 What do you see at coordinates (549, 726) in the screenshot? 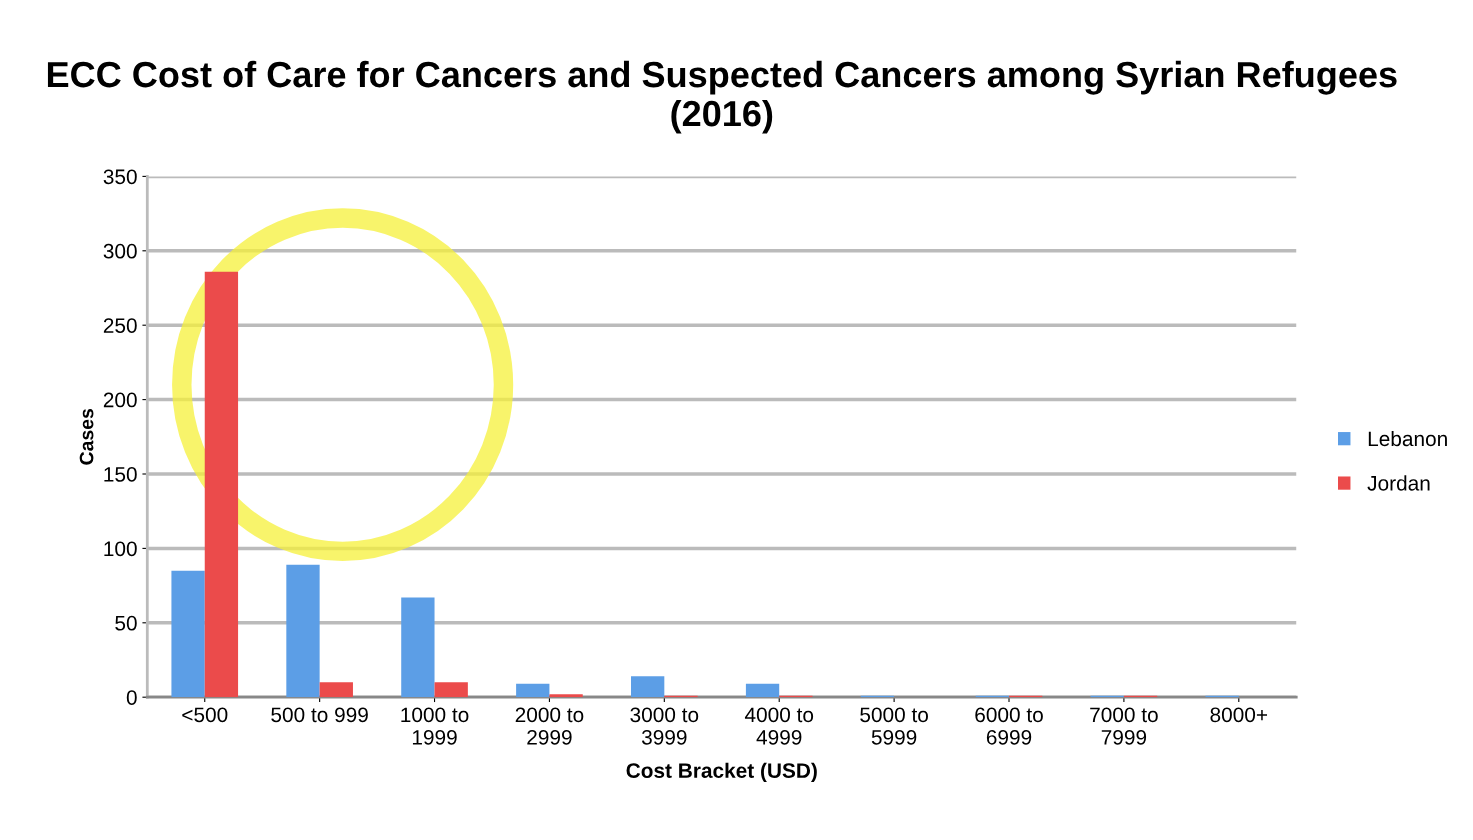
I see `x-tick-label: 2000 to 2999` at bounding box center [549, 726].